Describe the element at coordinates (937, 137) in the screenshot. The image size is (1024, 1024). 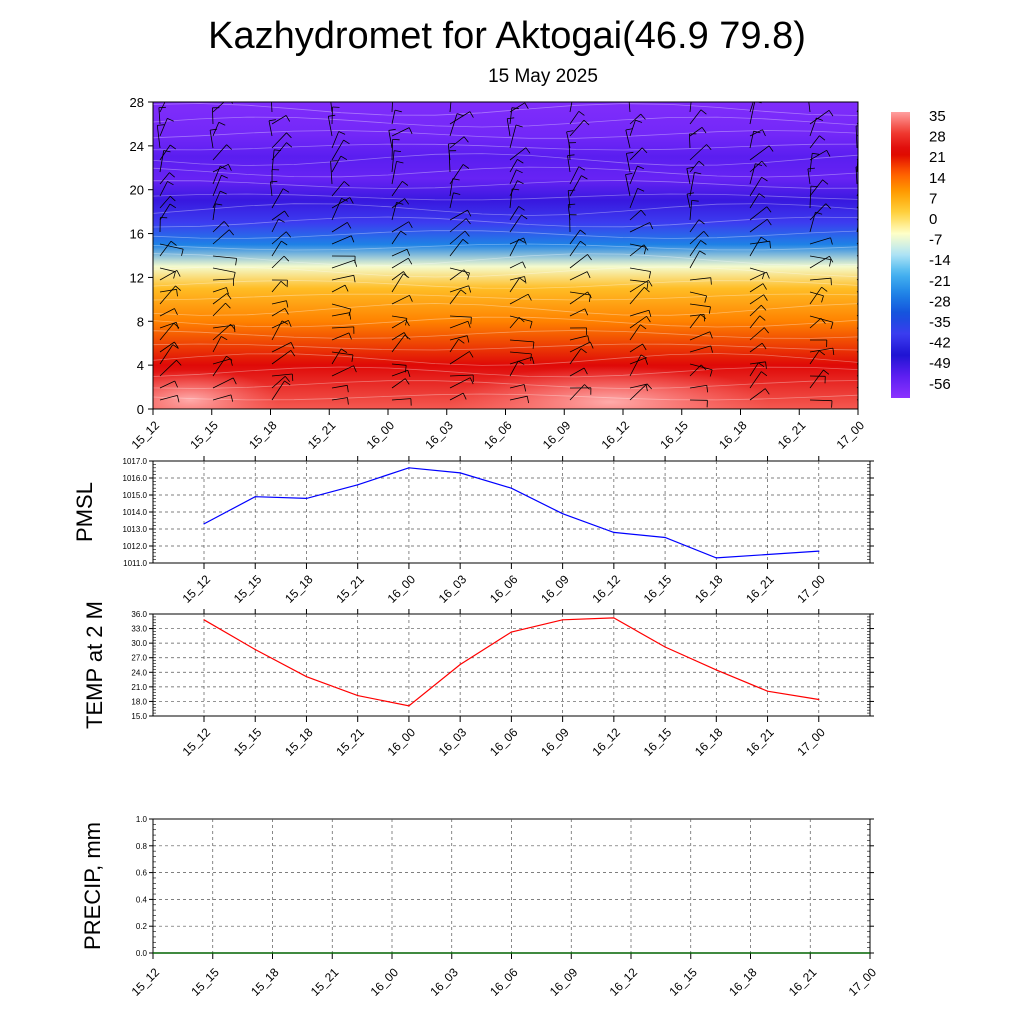
I see `colorbar-label: 28` at that location.